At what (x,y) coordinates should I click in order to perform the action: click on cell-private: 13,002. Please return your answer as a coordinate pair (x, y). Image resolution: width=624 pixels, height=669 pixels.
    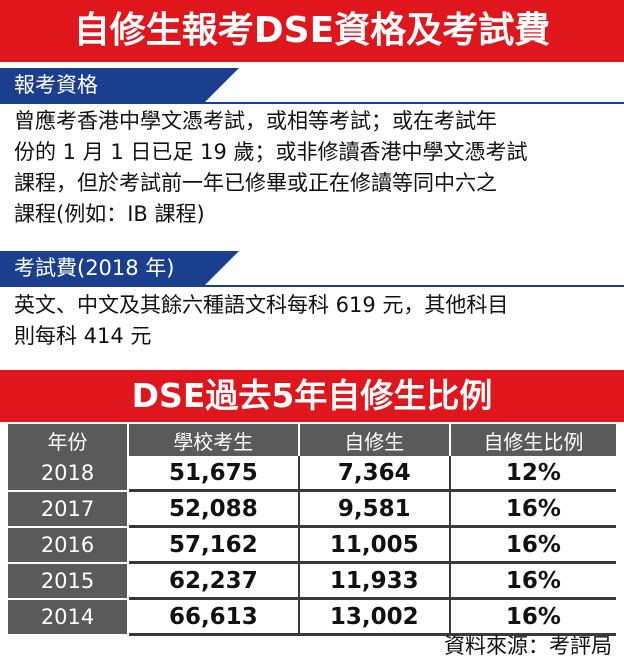
    Looking at the image, I should click on (375, 618).